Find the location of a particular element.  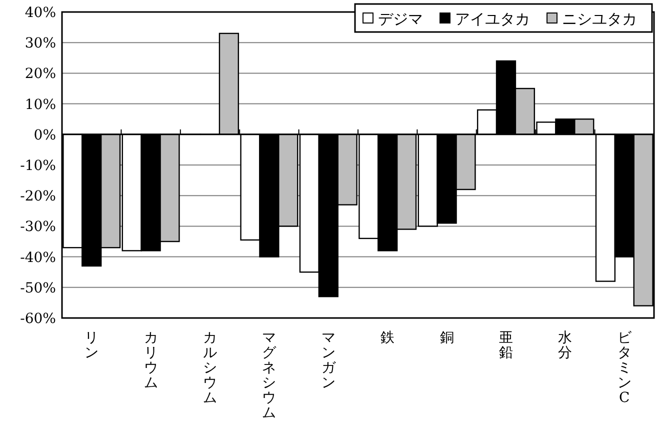

x-tick-label: マグネシウム is located at coordinates (270, 375).